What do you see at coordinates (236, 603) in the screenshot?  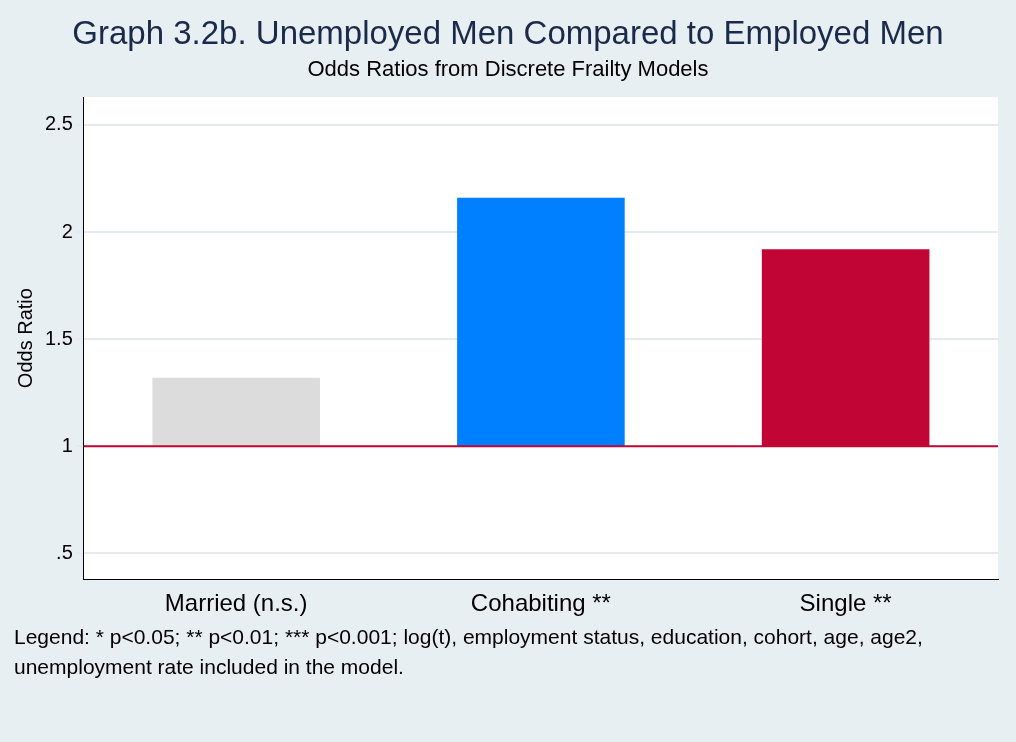 I see `x-tick-label: Married (n.s.)` at bounding box center [236, 603].